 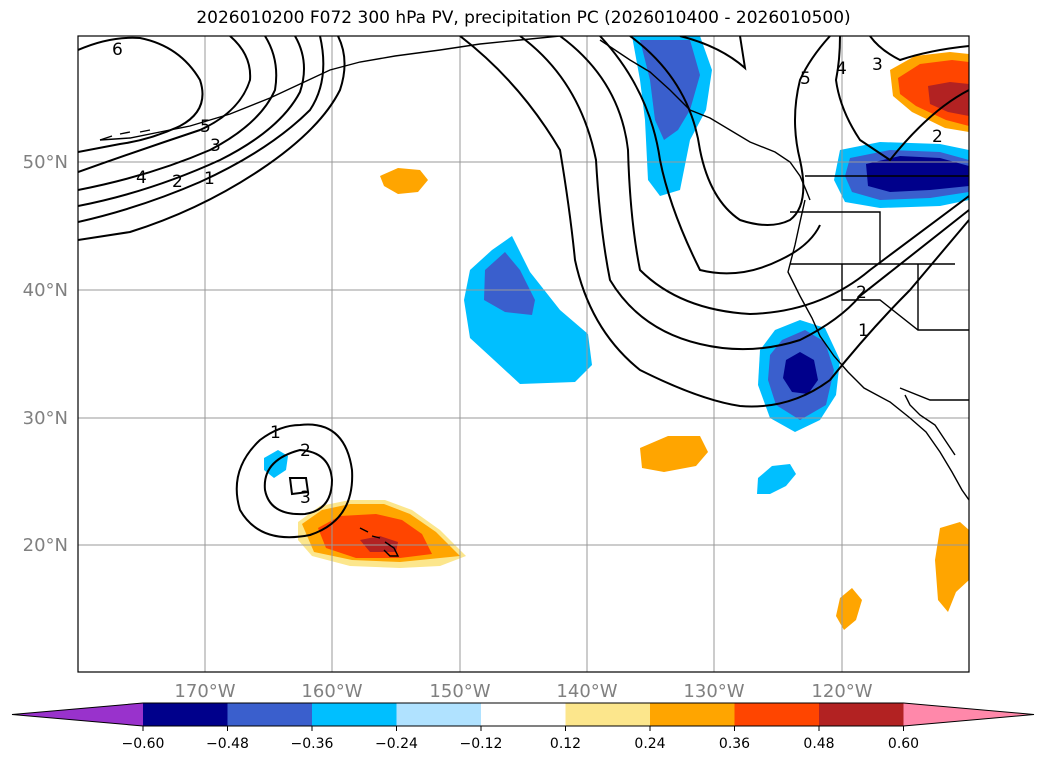 What do you see at coordinates (713, 691) in the screenshot?
I see `lon-label: 130°W` at bounding box center [713, 691].